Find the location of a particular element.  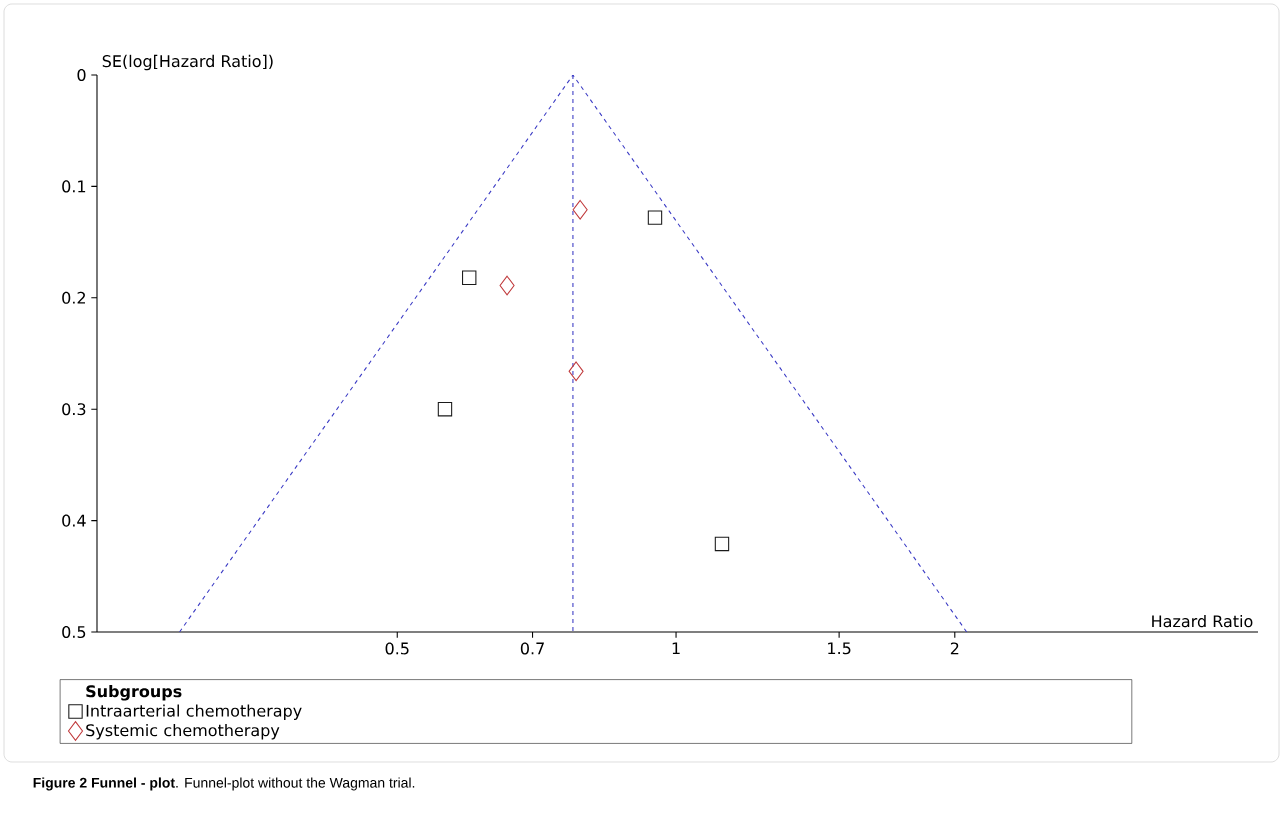

y-tick-label: 0 is located at coordinates (81, 75).